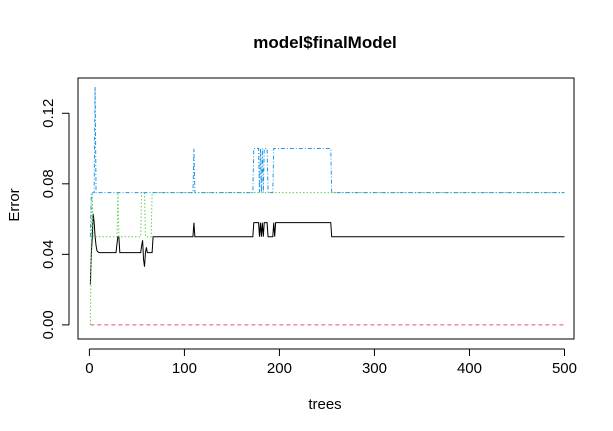 This screenshot has width=613, height=431. Describe the element at coordinates (469, 368) in the screenshot. I see `x-tick-label: 400` at that location.